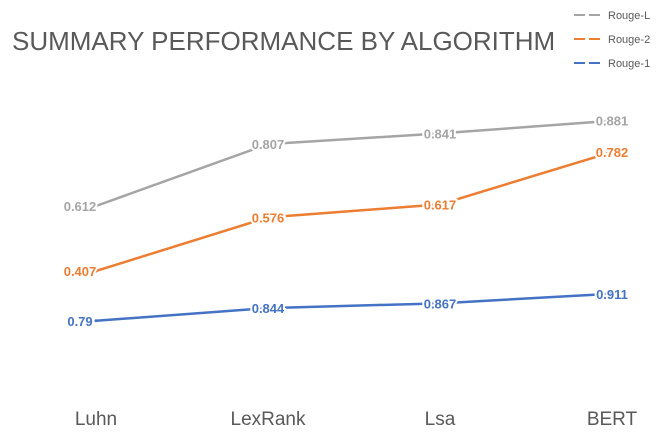 The height and width of the screenshot is (439, 669). Describe the element at coordinates (268, 419) in the screenshot. I see `x-tick-label: LexRank` at that location.